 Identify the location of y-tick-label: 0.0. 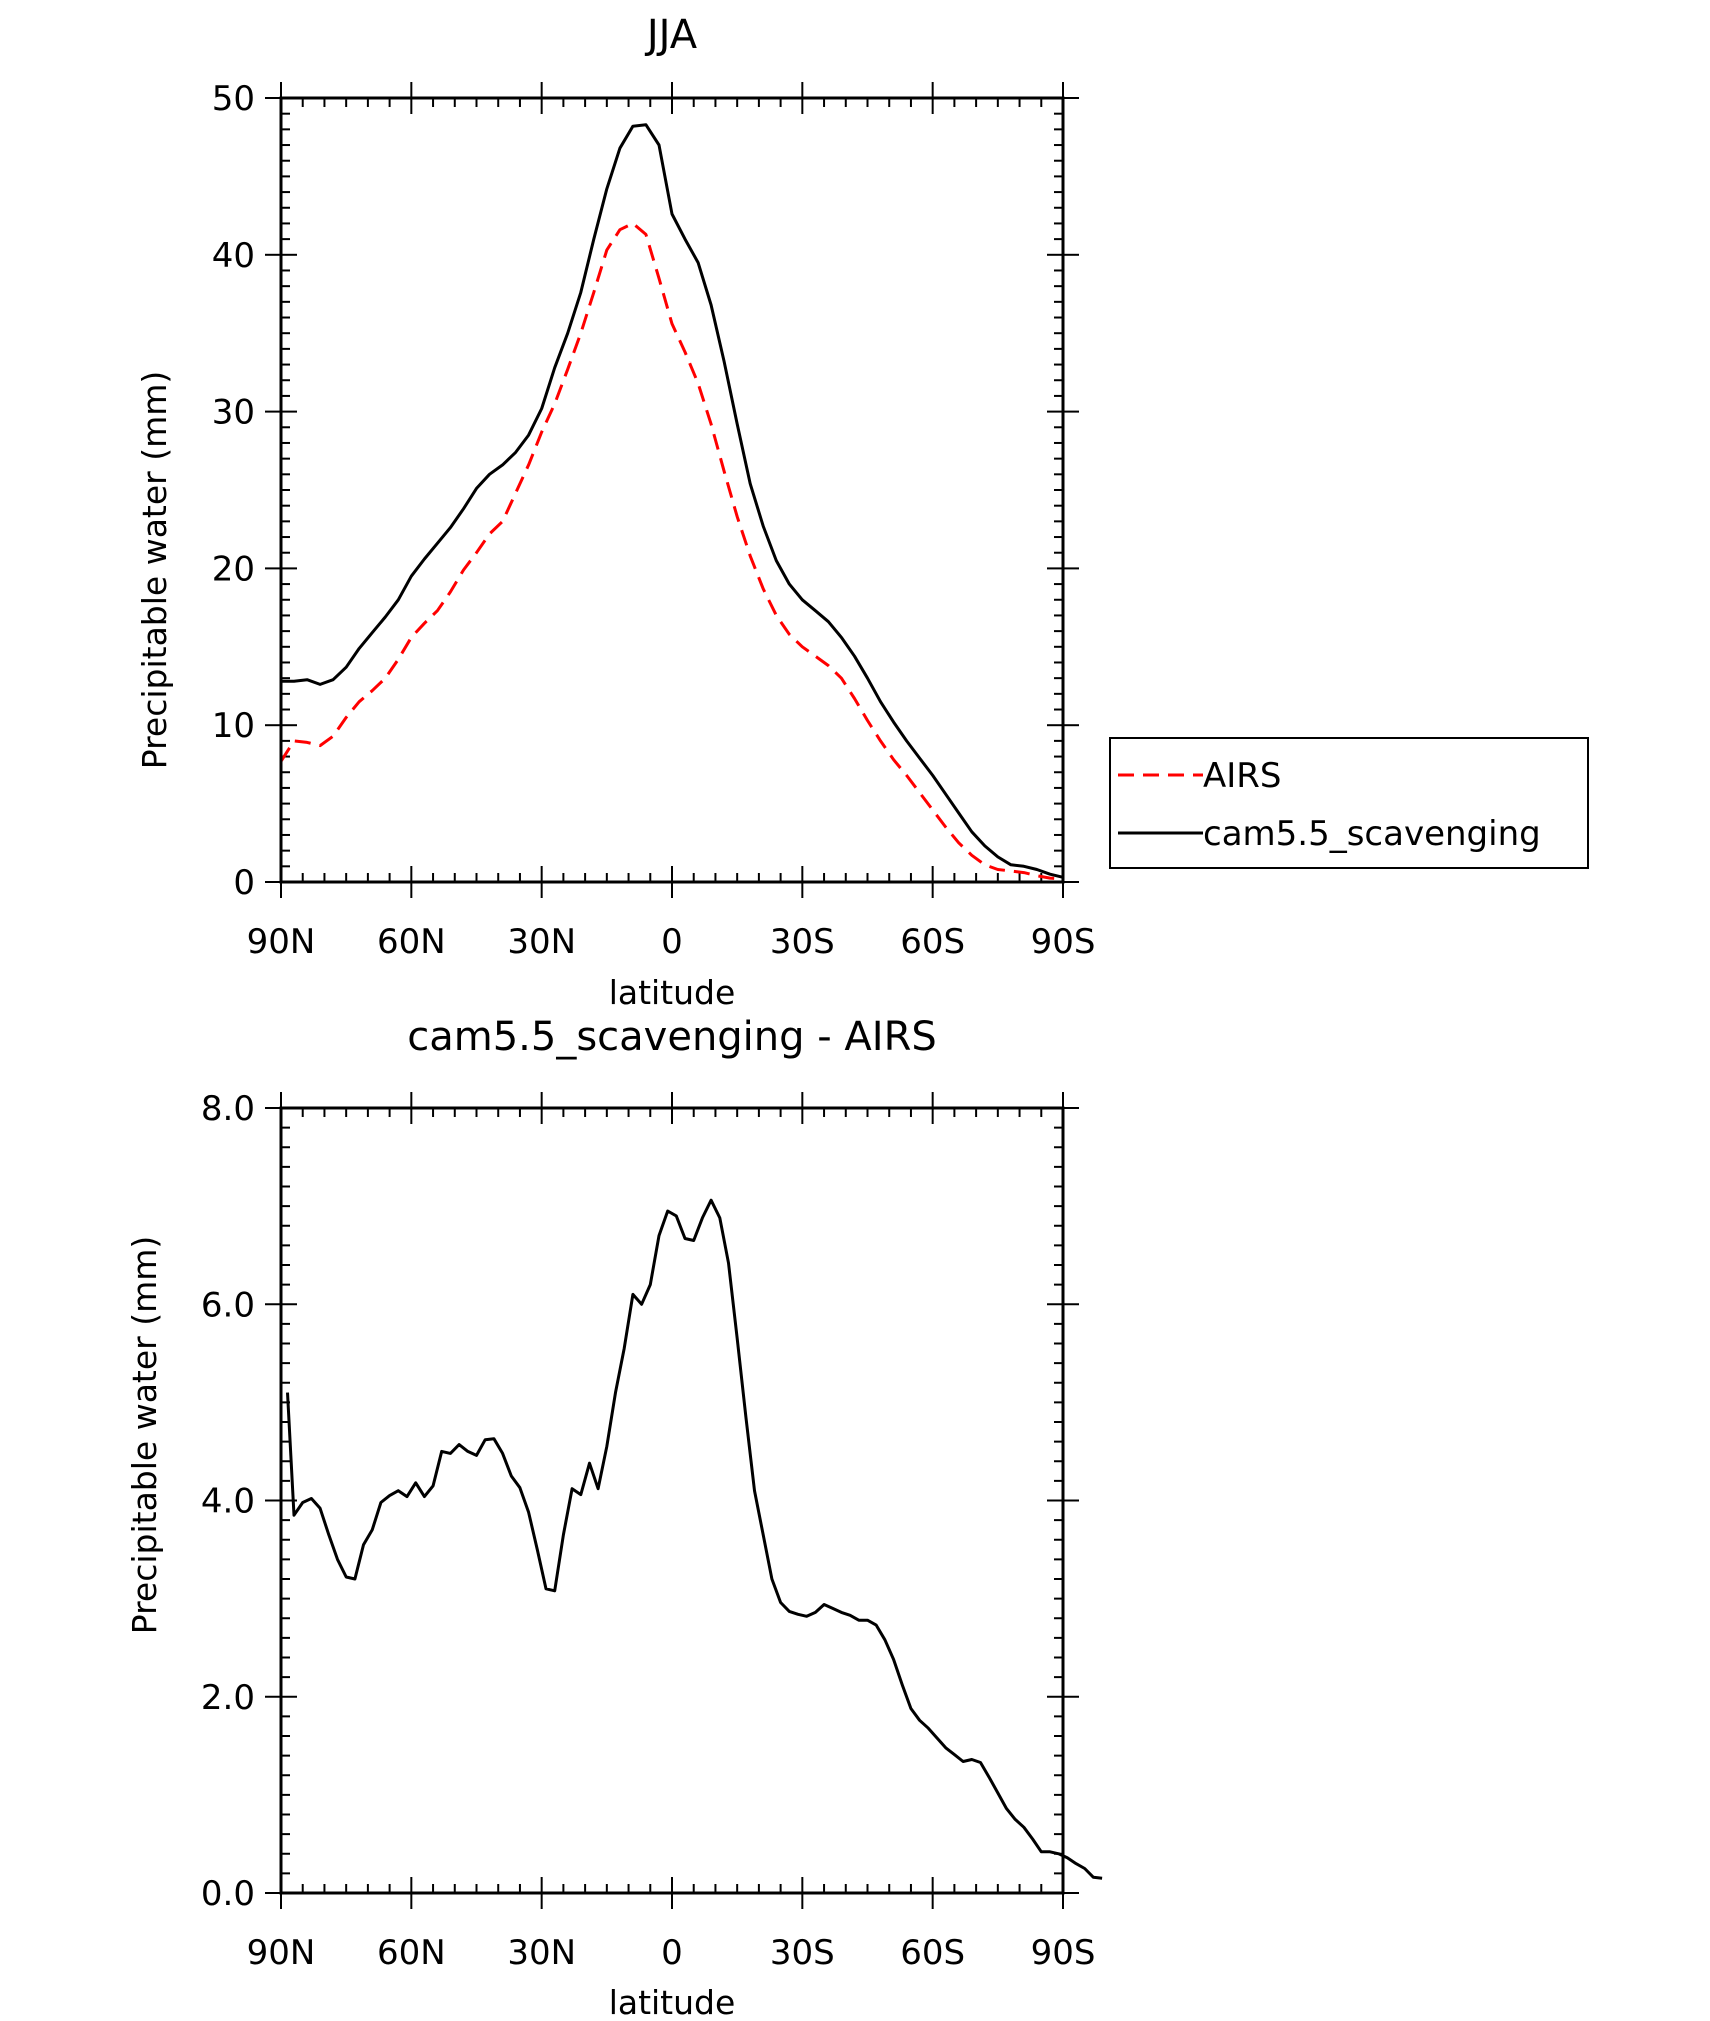
(228, 1894).